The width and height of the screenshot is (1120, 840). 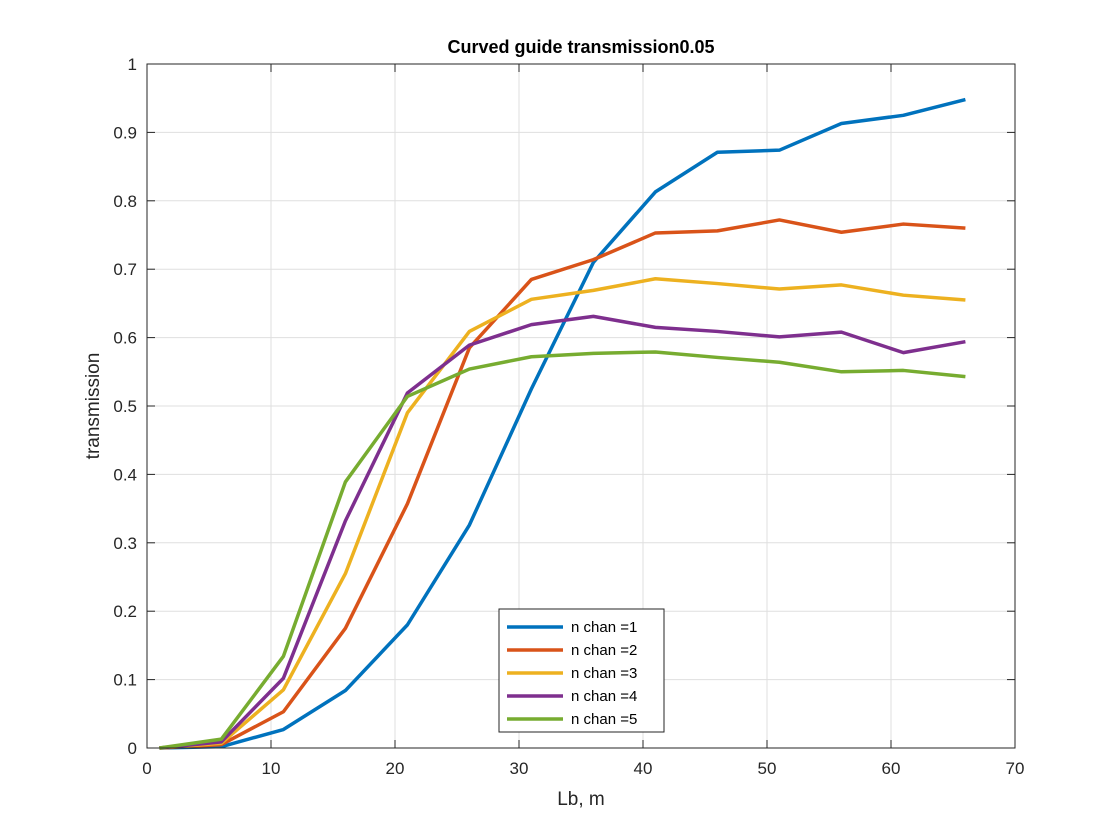 What do you see at coordinates (581, 799) in the screenshot?
I see `x-axis-title: Lb, m` at bounding box center [581, 799].